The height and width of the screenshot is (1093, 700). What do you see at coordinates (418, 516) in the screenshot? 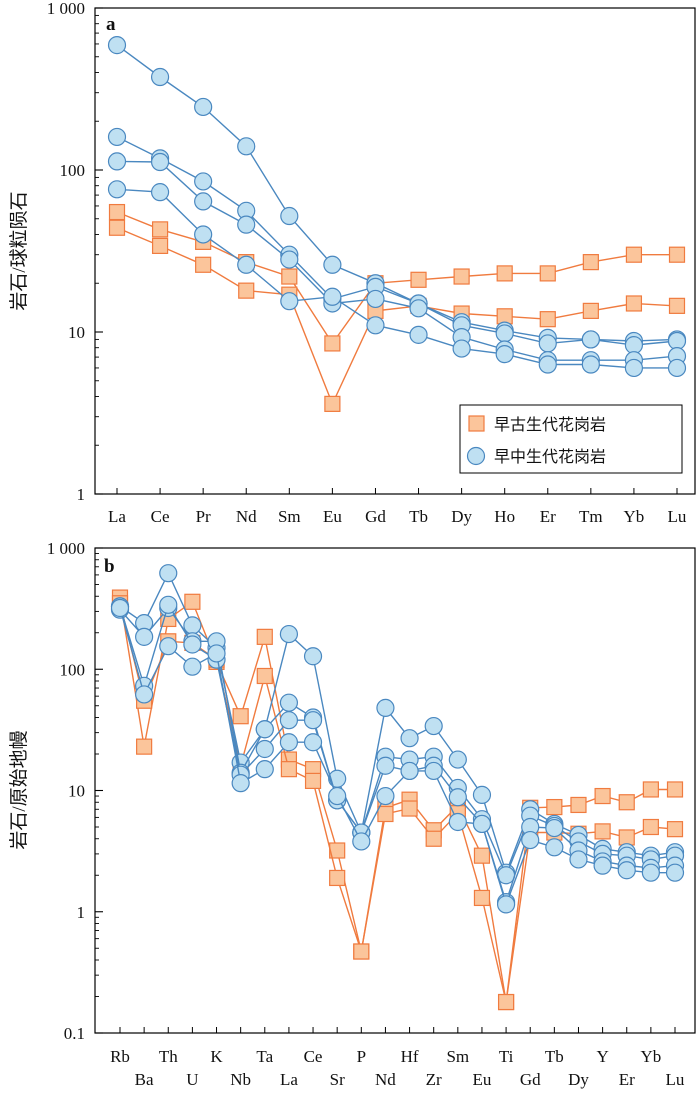
I see `x-tick-label-tb: Tb` at bounding box center [418, 516].